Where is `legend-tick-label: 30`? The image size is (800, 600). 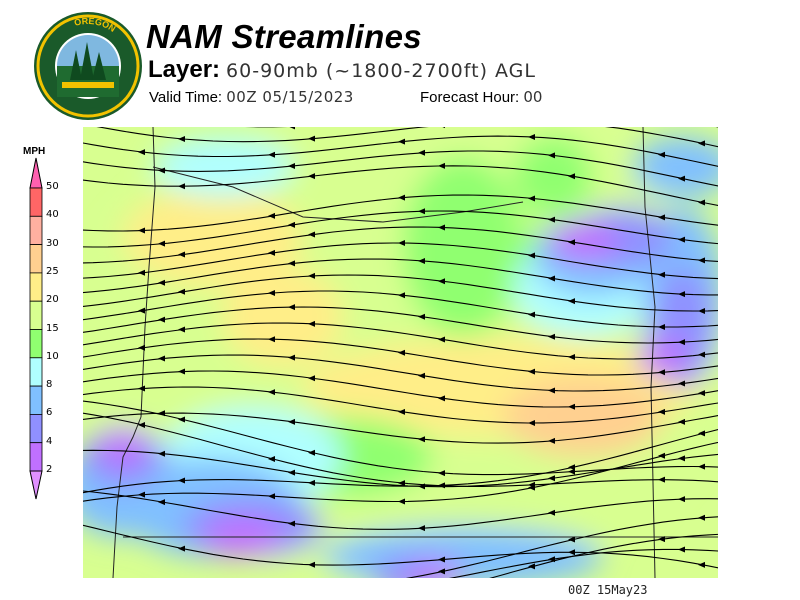
legend-tick-label: 30 is located at coordinates (52, 243).